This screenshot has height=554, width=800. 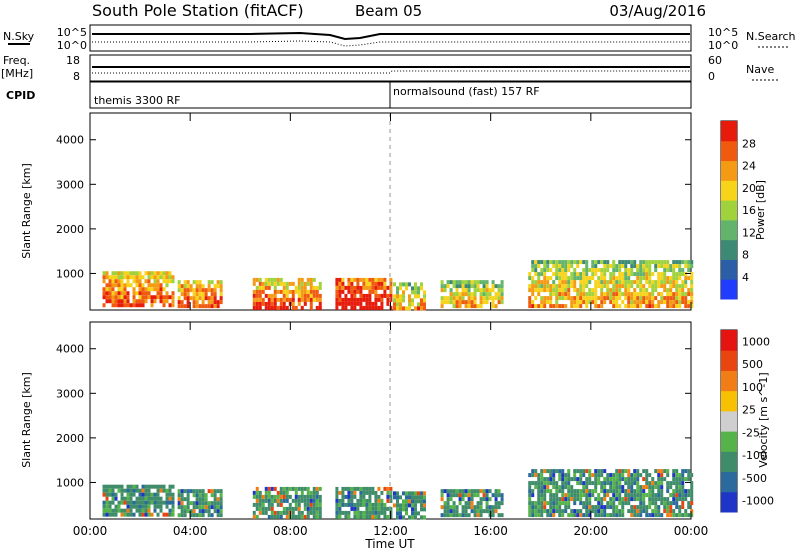 What do you see at coordinates (754, 478) in the screenshot?
I see `colorbar-tick-label: -500` at bounding box center [754, 478].